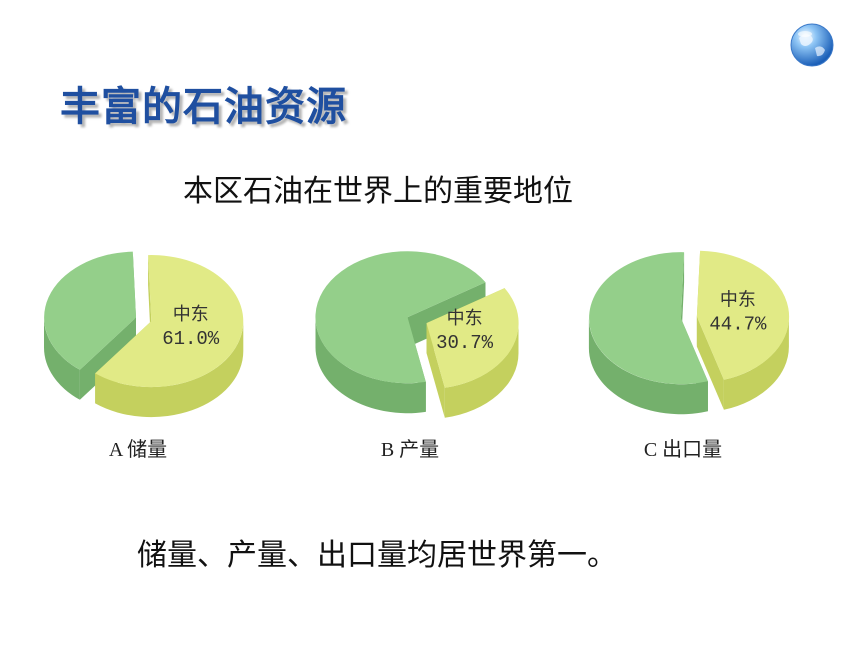  I want to click on pie-chart-3: 中东 44.7% C 出口量, so click(689, 355).